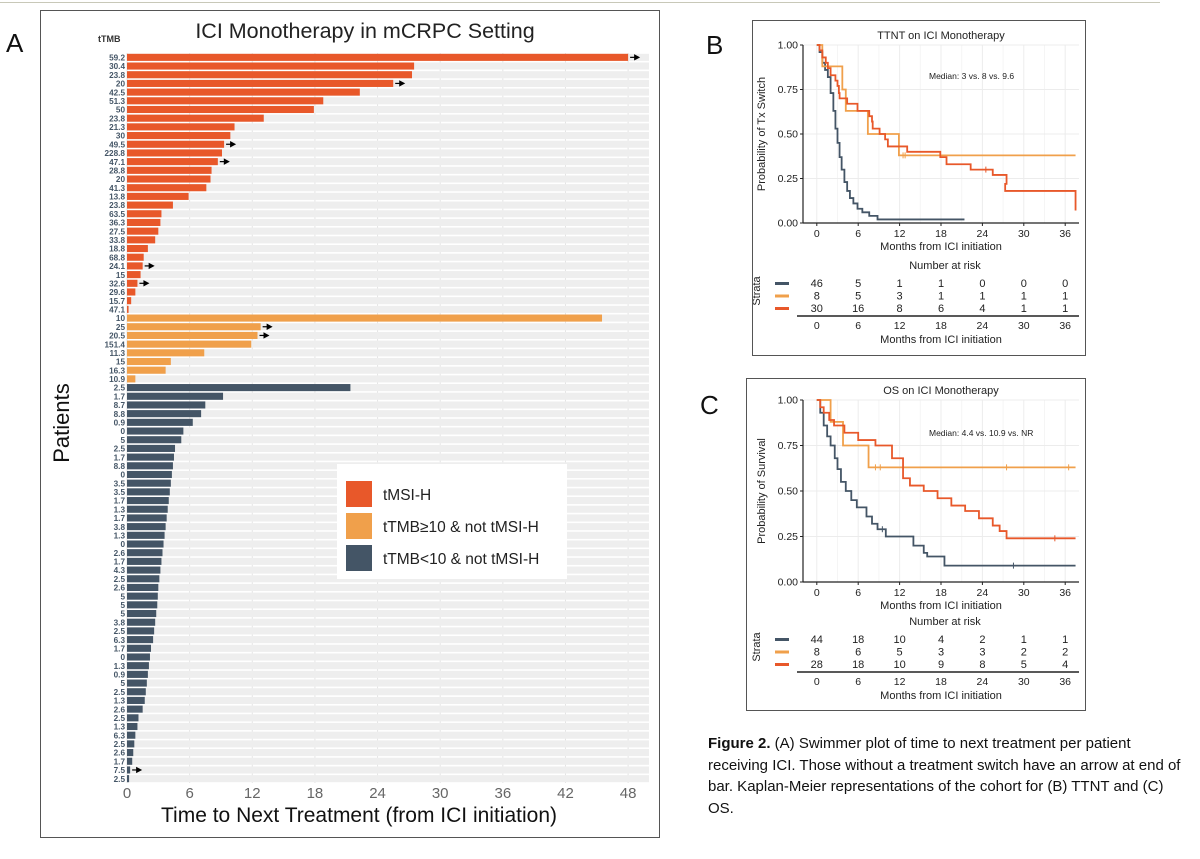  What do you see at coordinates (900, 234) in the screenshot?
I see `x-tick-label: 12` at bounding box center [900, 234].